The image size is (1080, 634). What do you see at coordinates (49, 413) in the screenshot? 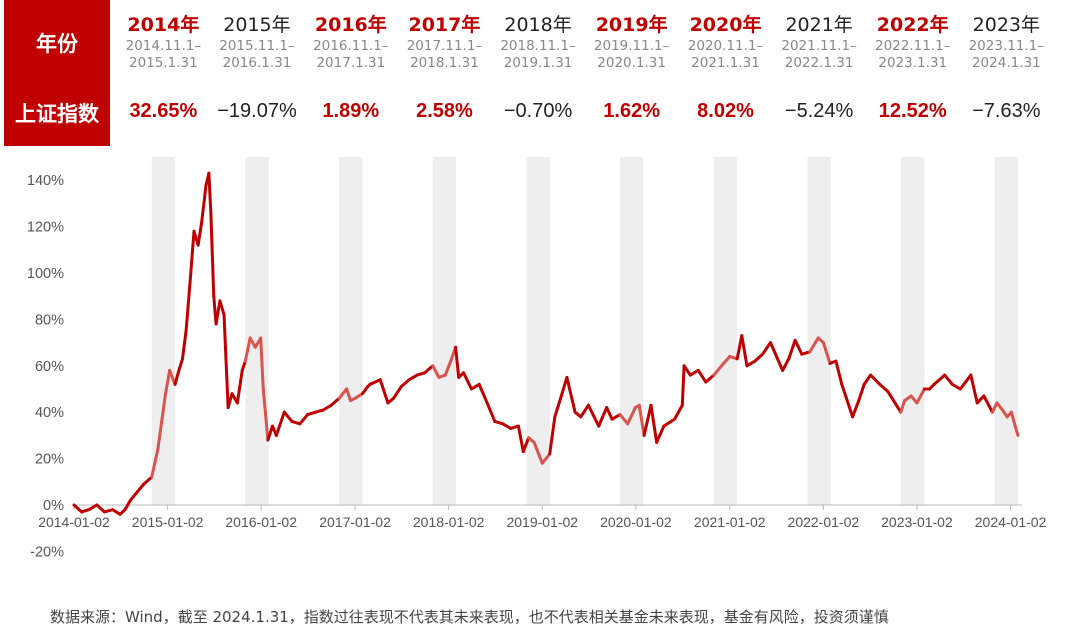
I see `y-tick-label: 40%` at bounding box center [49, 413].